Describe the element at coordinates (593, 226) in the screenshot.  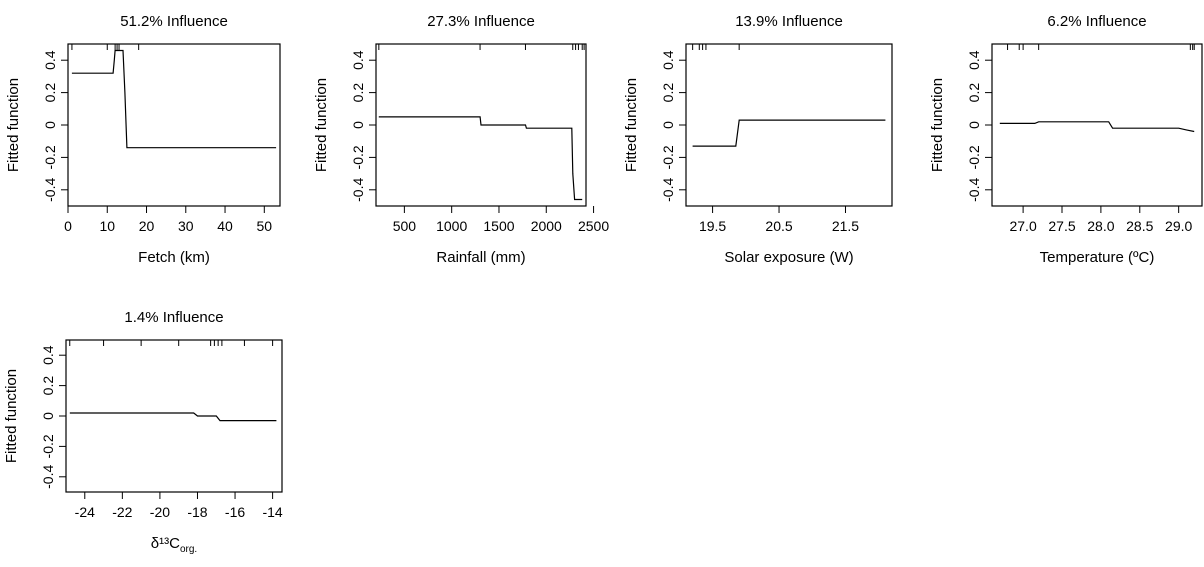
I see `x-tick-label: 2500` at that location.